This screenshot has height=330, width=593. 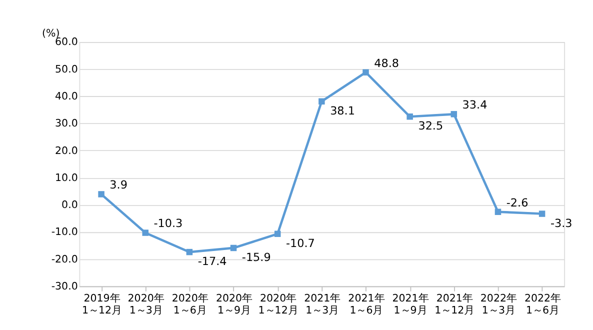 What do you see at coordinates (64, 286) in the screenshot?
I see `y-tick-label: -30.0` at bounding box center [64, 286].